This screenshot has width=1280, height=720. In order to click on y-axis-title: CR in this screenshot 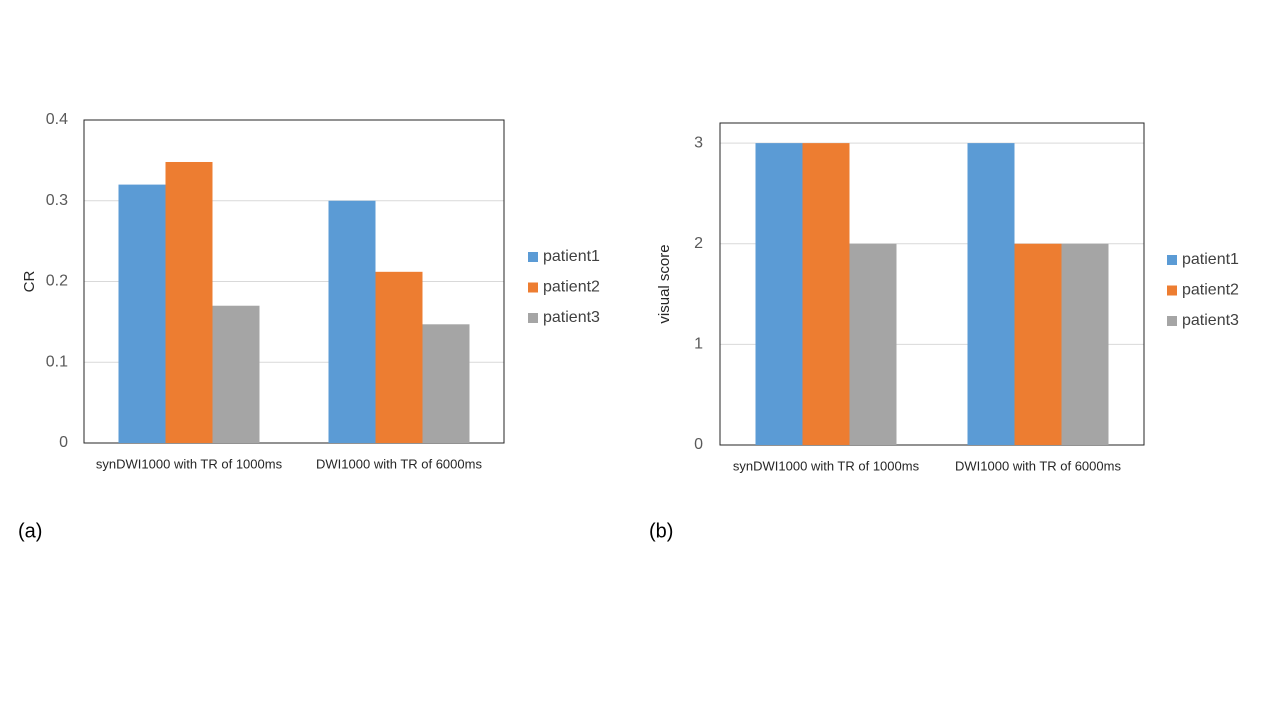, I will do `click(29, 282)`.